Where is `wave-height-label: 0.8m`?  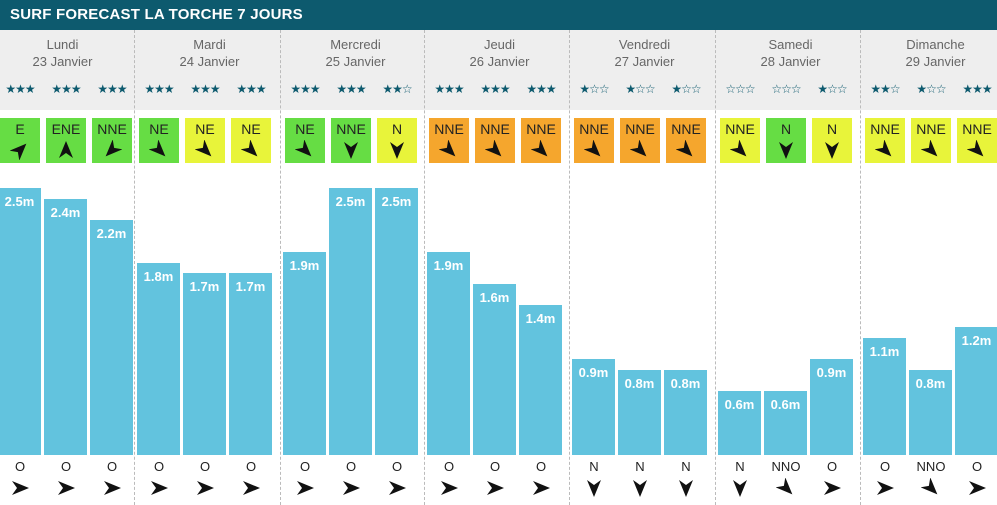
wave-height-label: 0.8m is located at coordinates (685, 383).